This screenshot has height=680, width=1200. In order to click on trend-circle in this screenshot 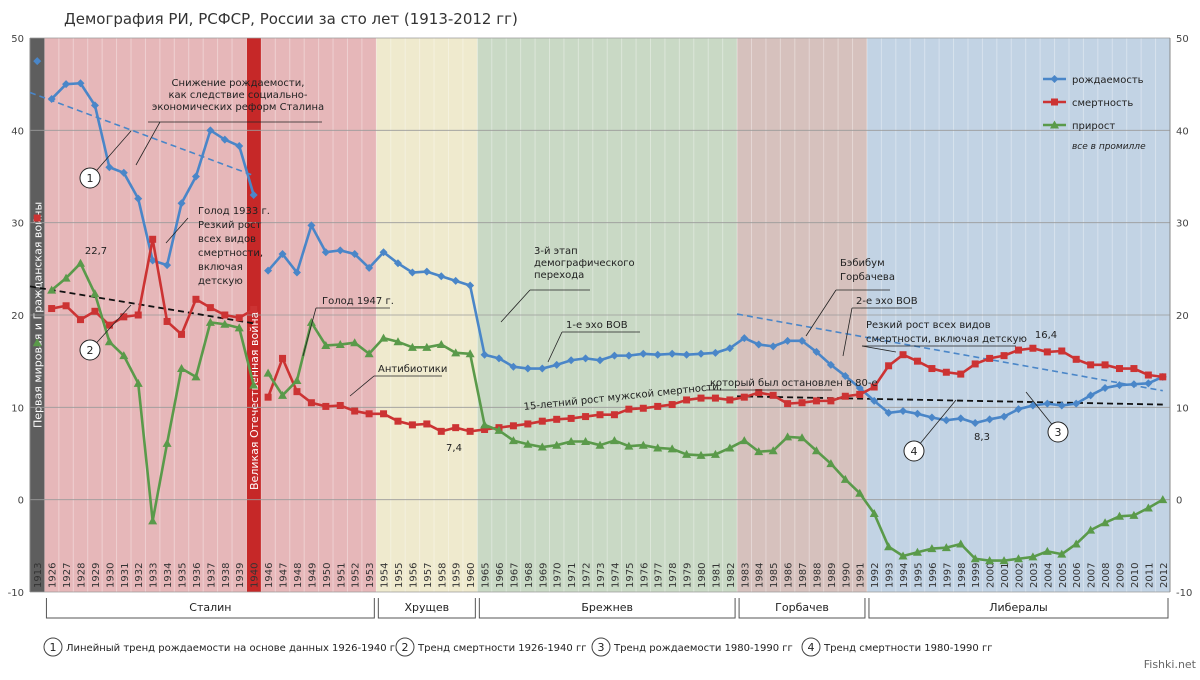, I will do `click(90, 350)`.